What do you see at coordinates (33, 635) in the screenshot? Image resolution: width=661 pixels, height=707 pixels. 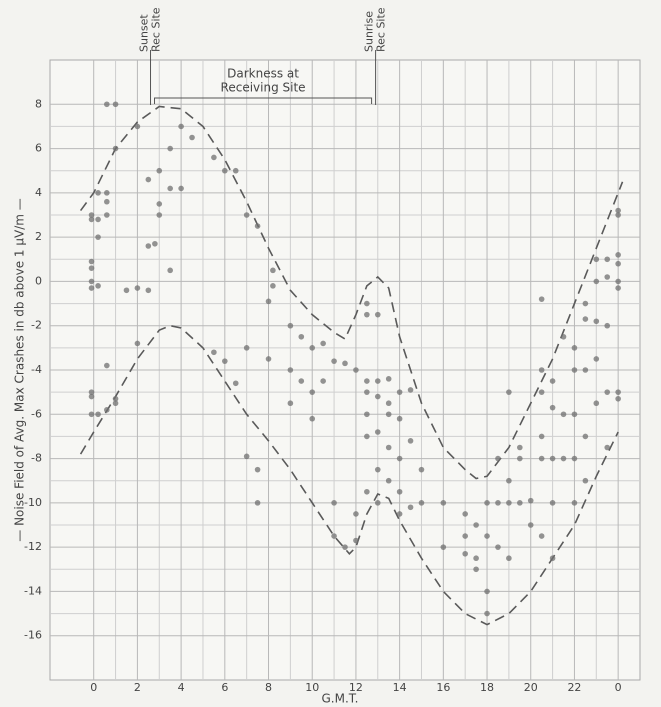 I see `y-tick-label: -16` at bounding box center [33, 635].